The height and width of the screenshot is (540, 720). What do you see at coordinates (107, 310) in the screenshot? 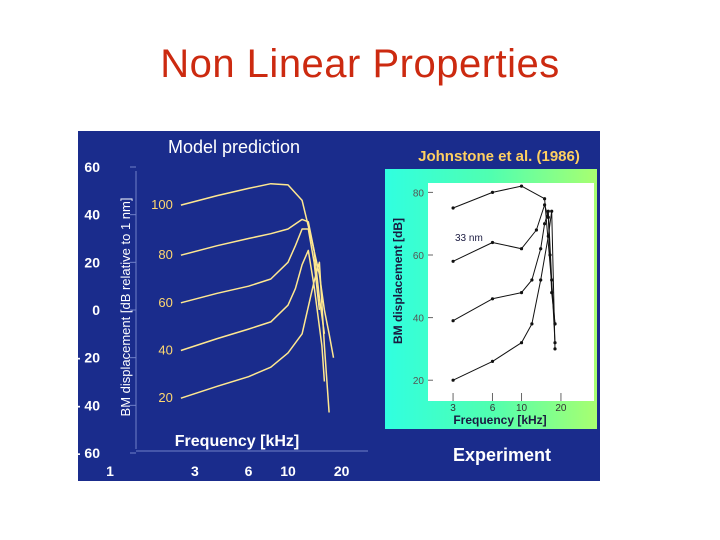
I see `model-y-ticks: 60 40 20 0 - 20 - 40 - 60` at bounding box center [107, 310].